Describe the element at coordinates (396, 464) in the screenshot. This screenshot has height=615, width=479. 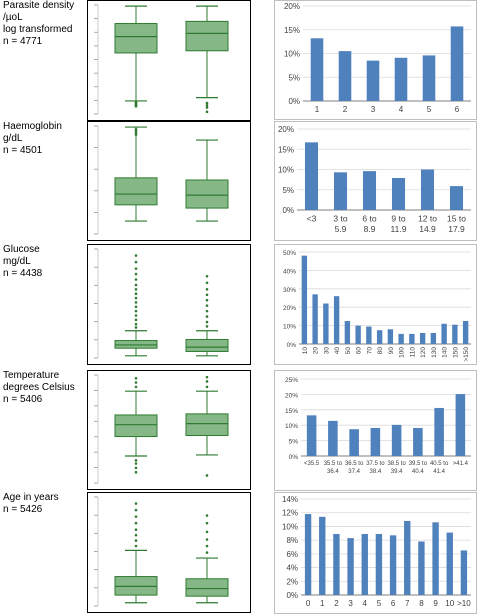
I see `x-tick-label-line: 38.5 to` at that location.